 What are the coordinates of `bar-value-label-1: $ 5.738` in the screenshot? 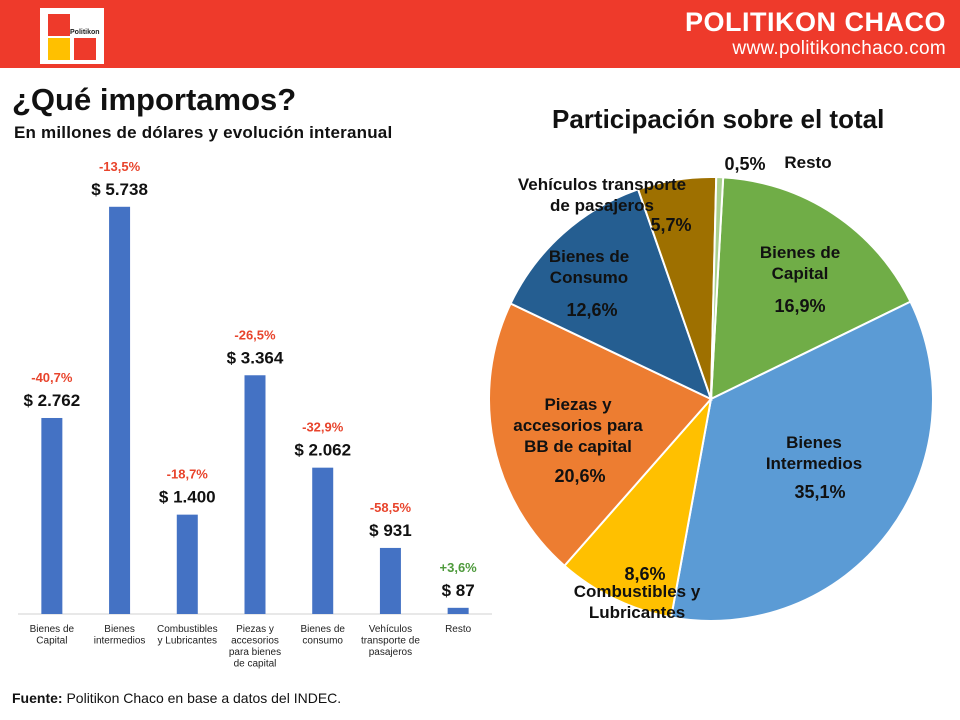 It's located at (119, 189).